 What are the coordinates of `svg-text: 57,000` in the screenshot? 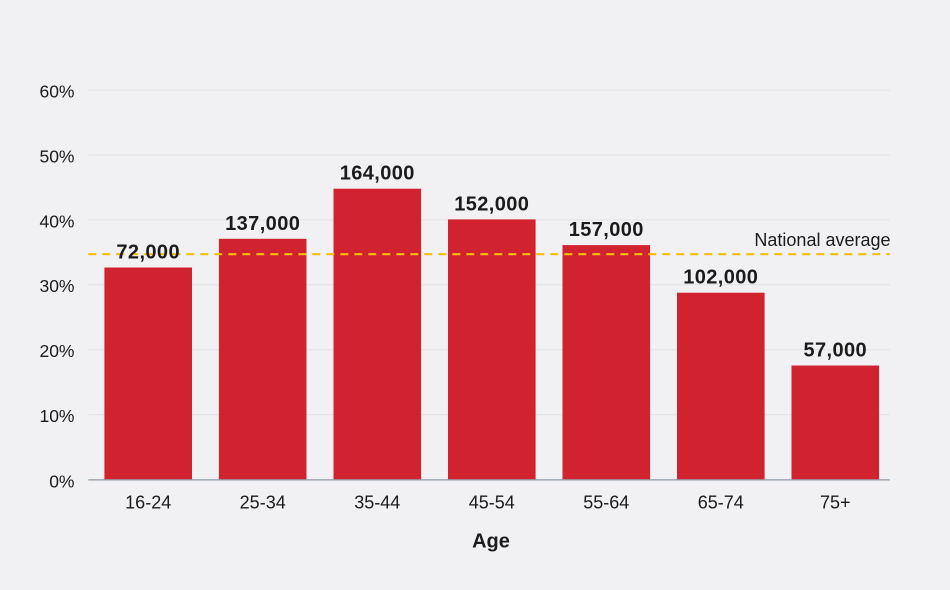 It's located at (836, 351).